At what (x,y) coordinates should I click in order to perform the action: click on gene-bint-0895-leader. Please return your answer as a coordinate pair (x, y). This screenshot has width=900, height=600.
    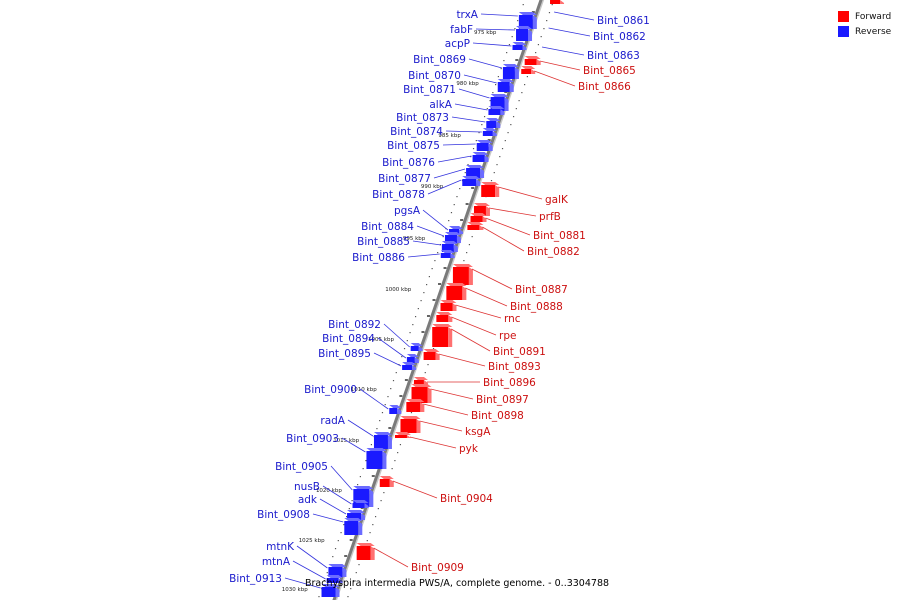
    Looking at the image, I should click on (387, 359).